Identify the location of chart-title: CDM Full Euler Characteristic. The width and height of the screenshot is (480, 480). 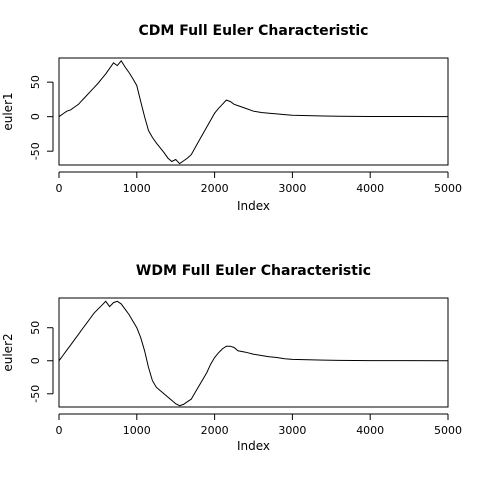
(254, 31).